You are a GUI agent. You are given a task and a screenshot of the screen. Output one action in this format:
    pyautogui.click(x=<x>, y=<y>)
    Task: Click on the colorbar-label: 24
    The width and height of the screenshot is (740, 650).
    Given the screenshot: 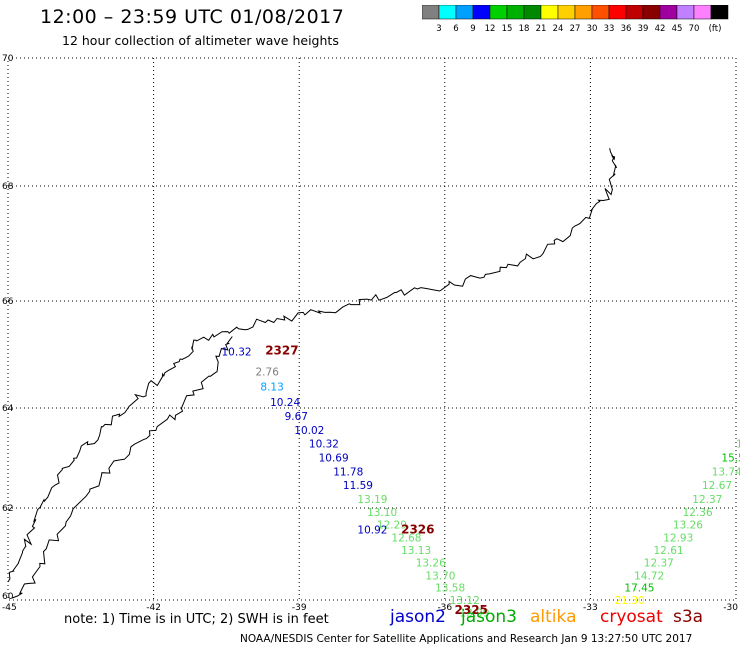 What is the action you would take?
    pyautogui.click(x=558, y=29)
    